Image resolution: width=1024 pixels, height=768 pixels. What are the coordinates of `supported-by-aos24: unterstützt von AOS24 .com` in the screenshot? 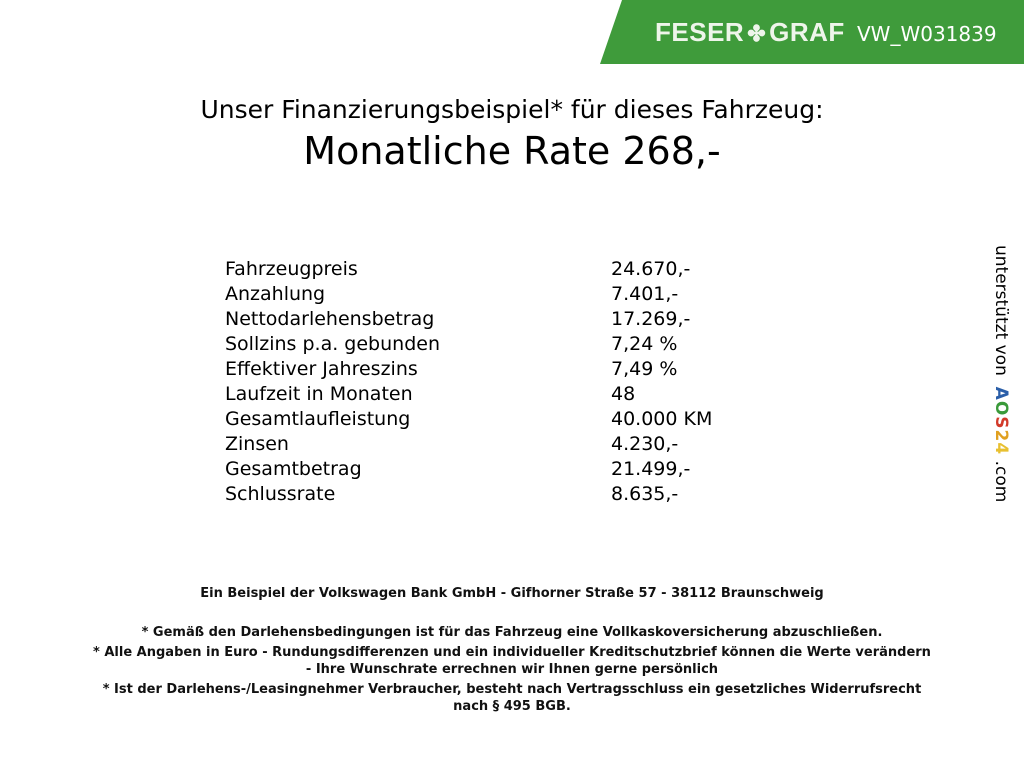 It's located at (1001, 373).